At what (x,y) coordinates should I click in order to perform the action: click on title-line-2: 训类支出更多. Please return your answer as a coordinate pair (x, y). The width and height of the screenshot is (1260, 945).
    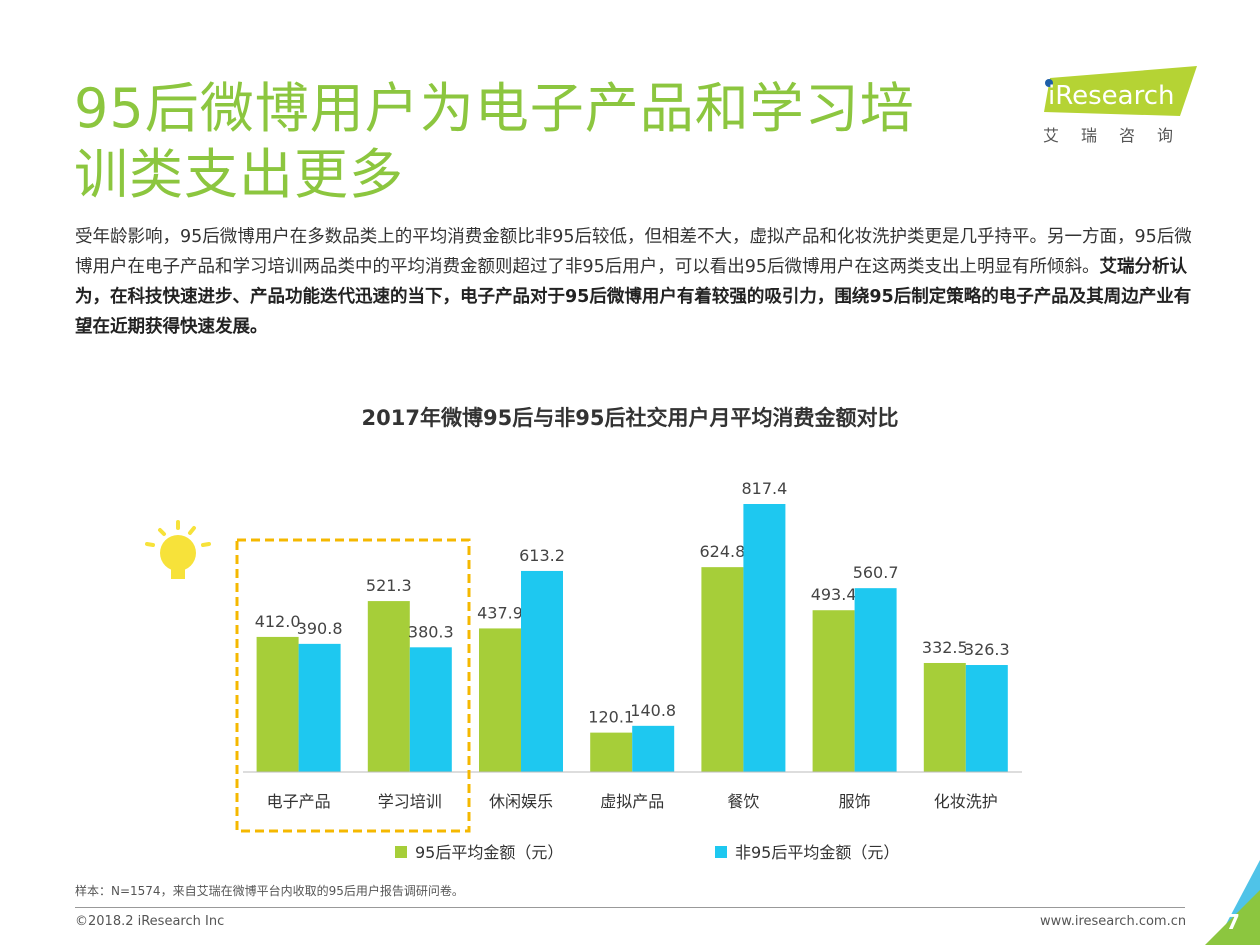
    Looking at the image, I should click on (239, 174).